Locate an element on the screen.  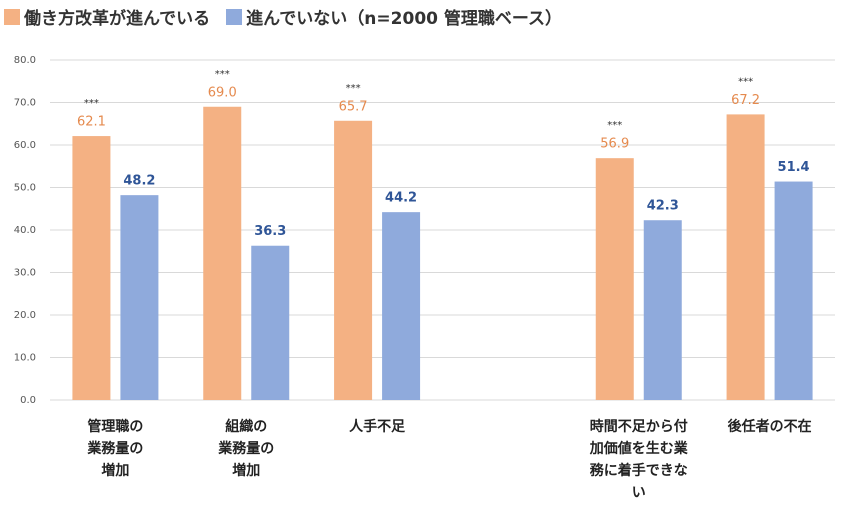
x-tick-label: 後任者の不在 is located at coordinates (769, 427).